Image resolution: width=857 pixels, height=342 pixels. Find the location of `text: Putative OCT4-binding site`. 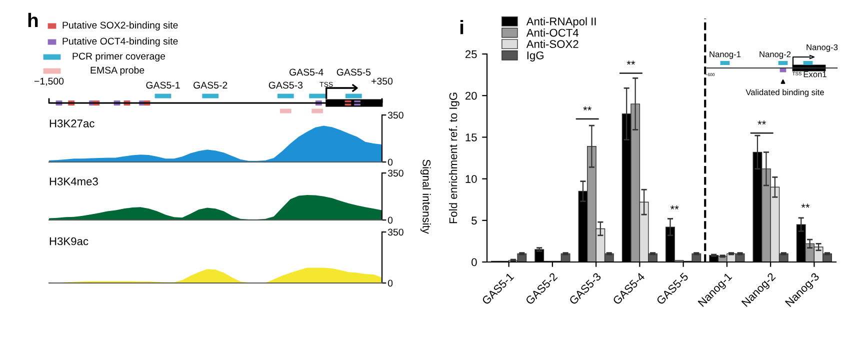

text: Putative OCT4-binding site is located at coordinates (120, 42).